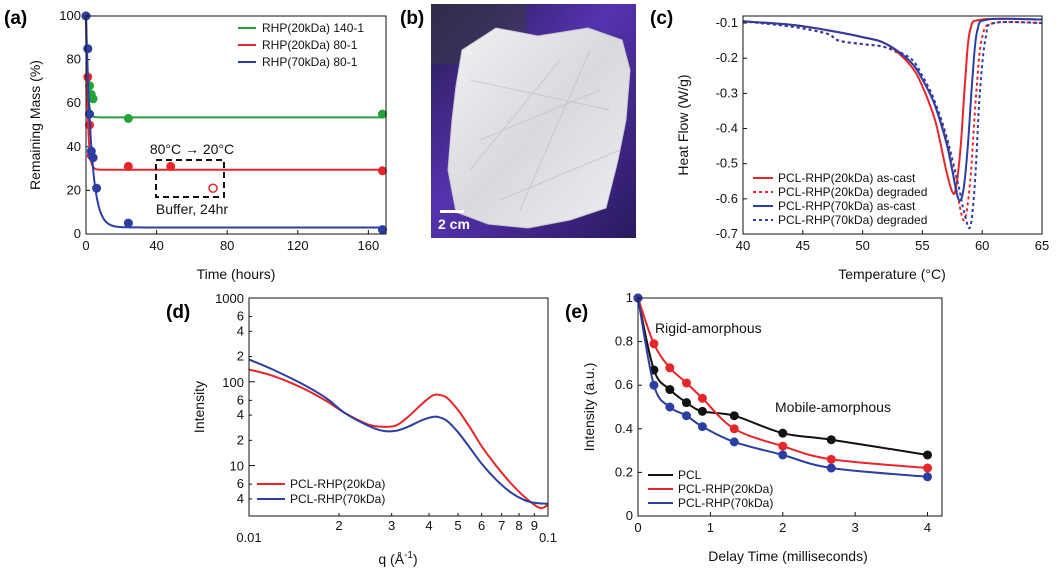  What do you see at coordinates (624, 428) in the screenshot?
I see `panel-e-ytick-label-2: 0.4` at bounding box center [624, 428].